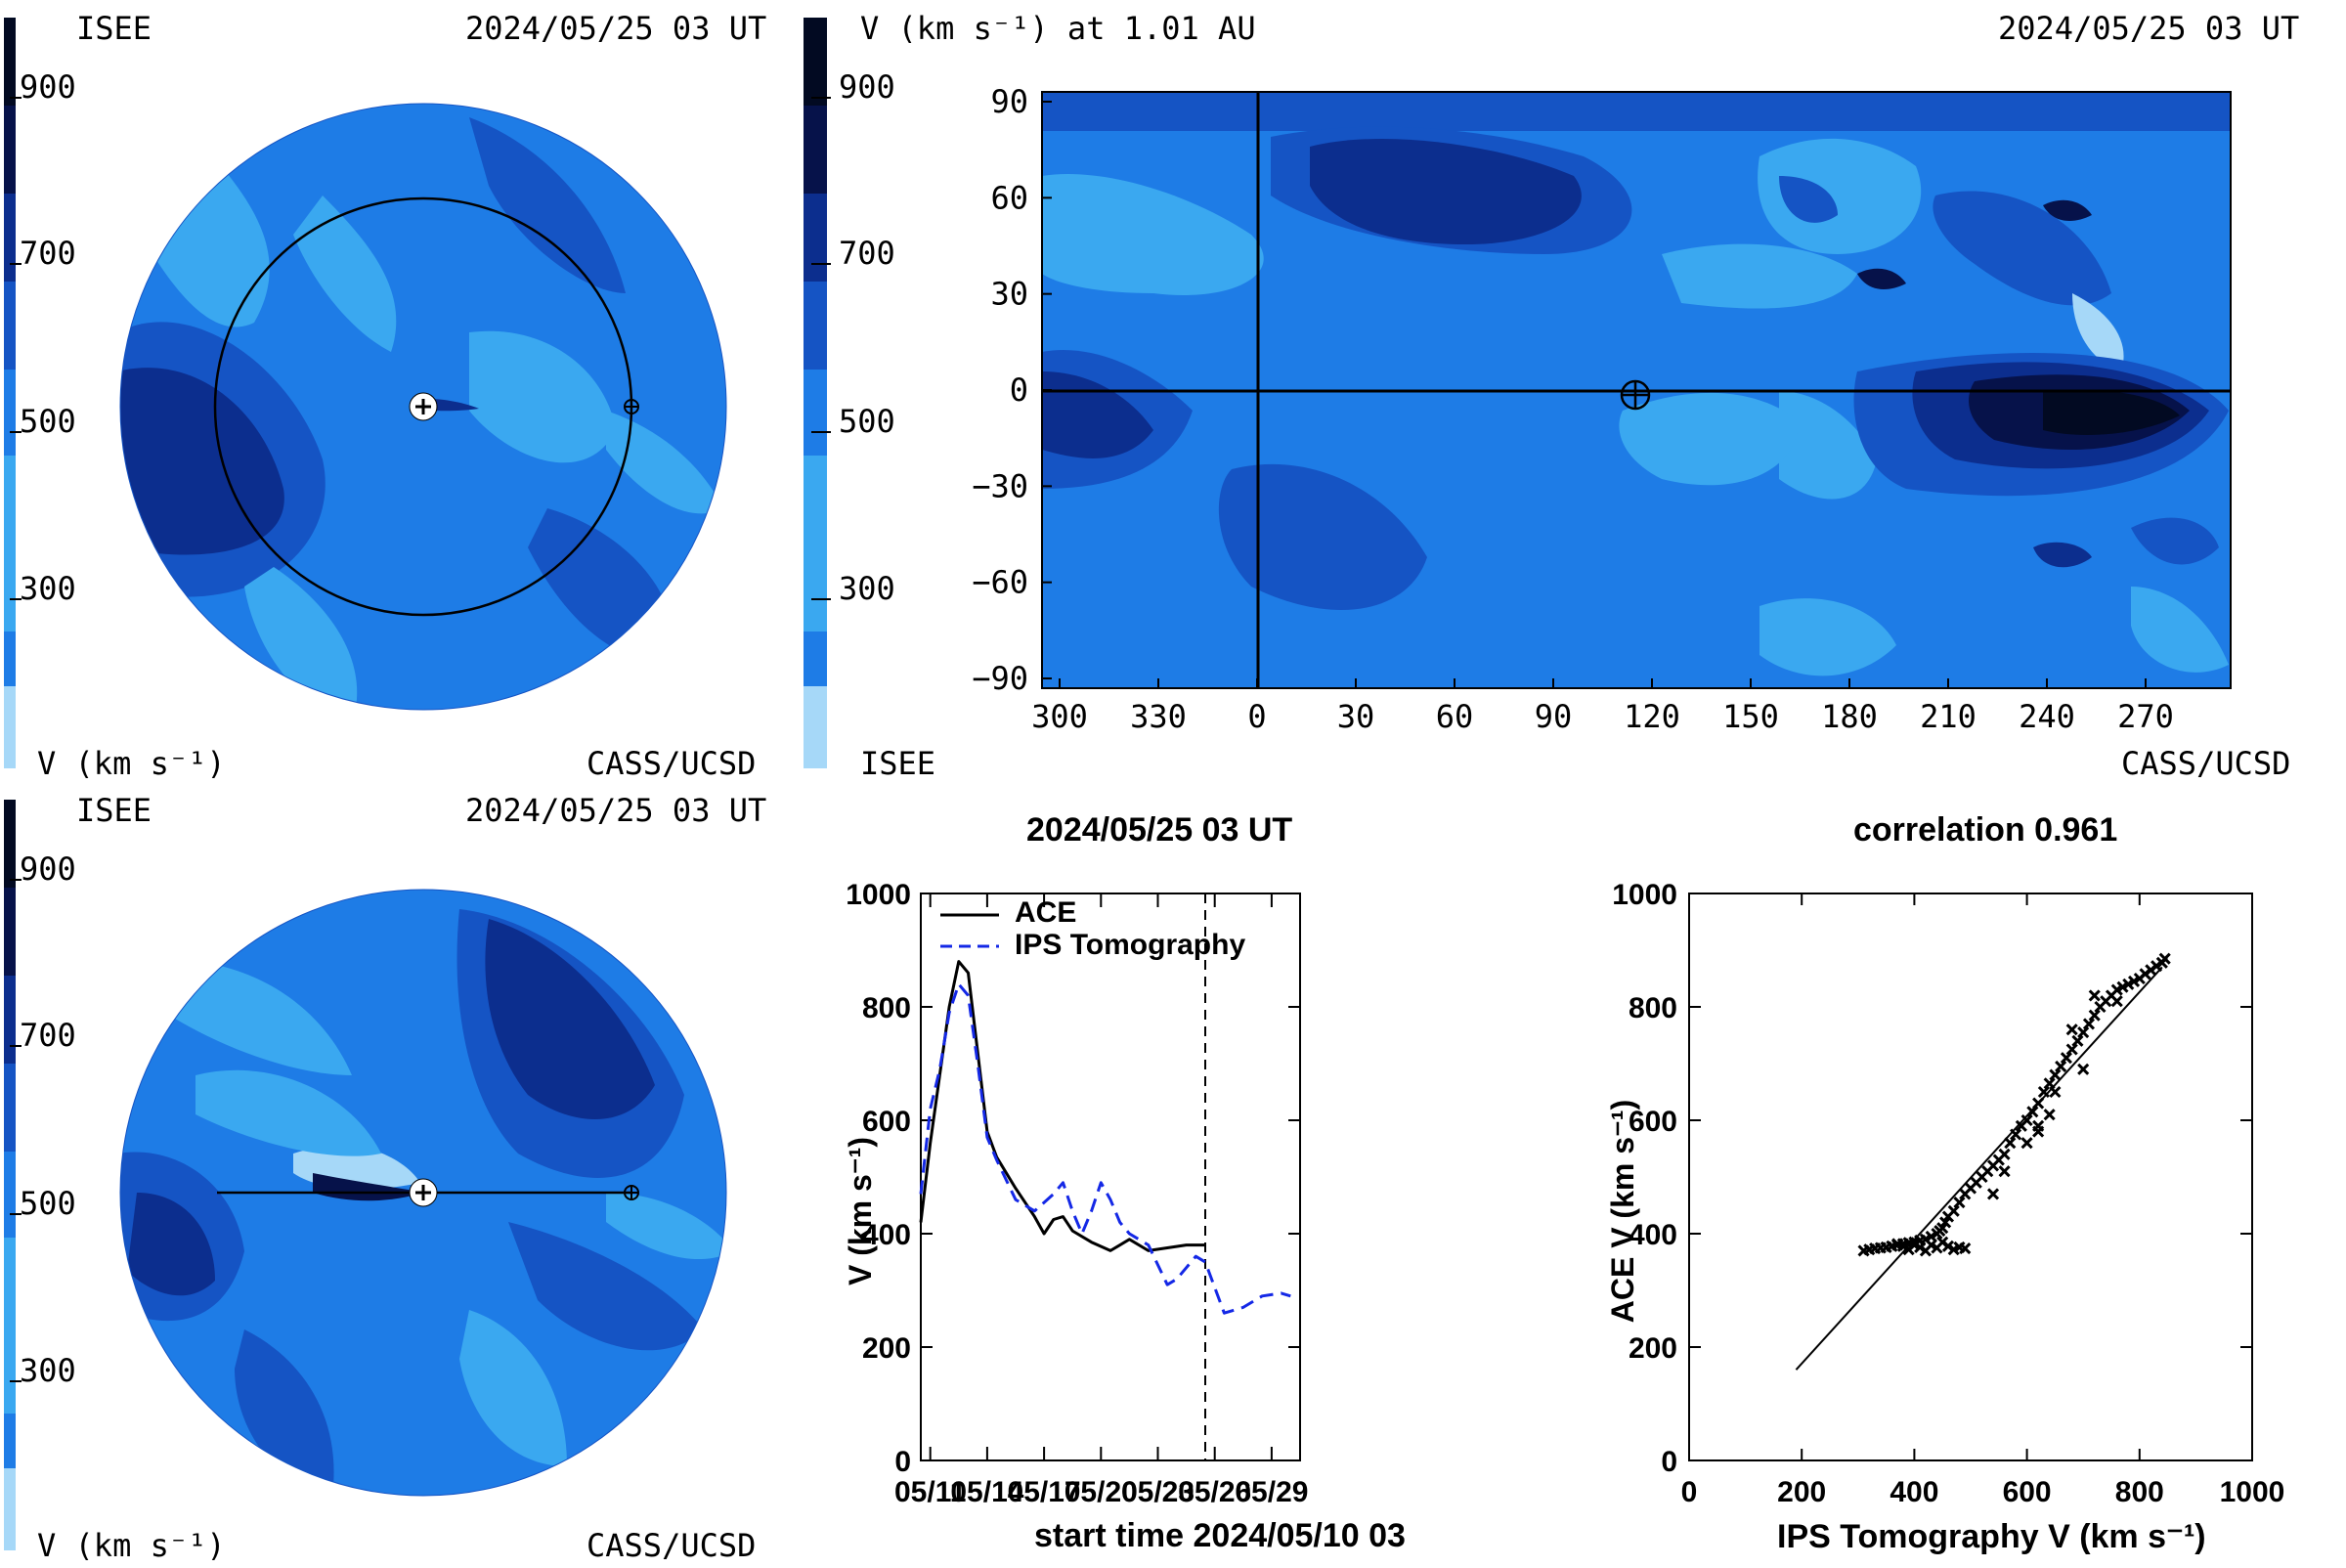  I want to click on polar-plot-top, so click(365, 393).